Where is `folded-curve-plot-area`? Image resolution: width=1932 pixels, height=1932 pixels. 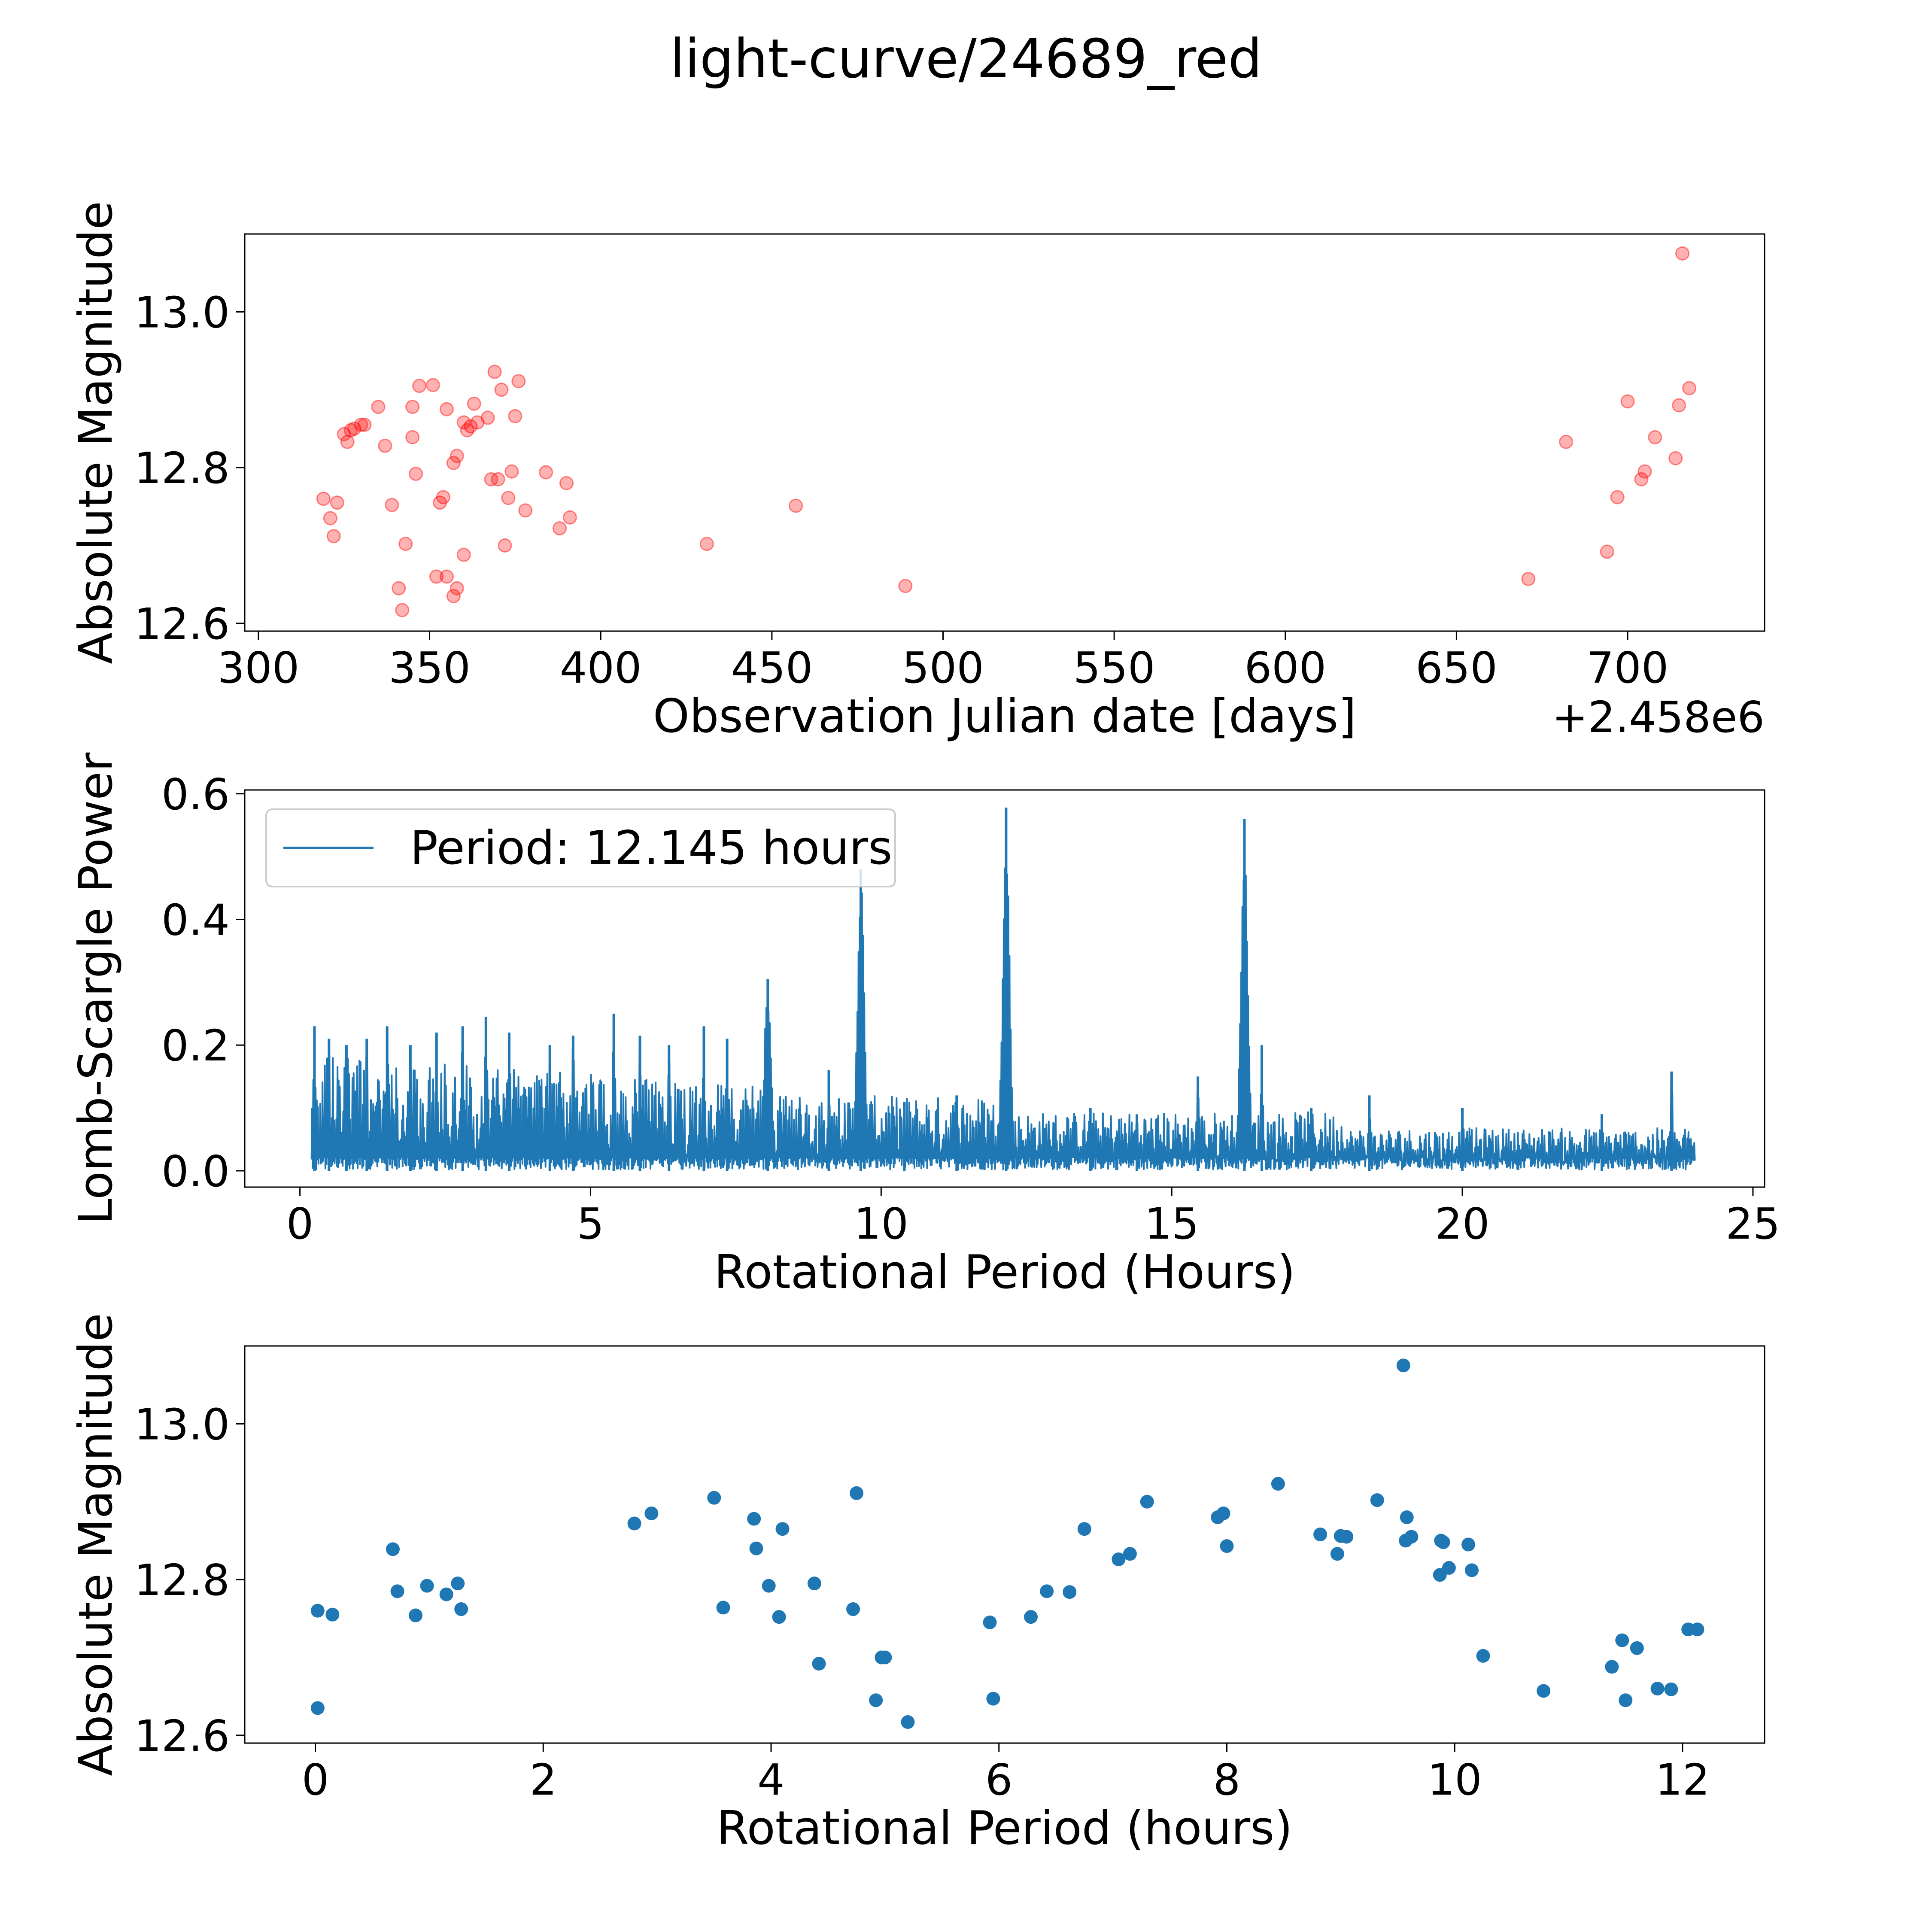 folded-curve-plot-area is located at coordinates (1007, 1543).